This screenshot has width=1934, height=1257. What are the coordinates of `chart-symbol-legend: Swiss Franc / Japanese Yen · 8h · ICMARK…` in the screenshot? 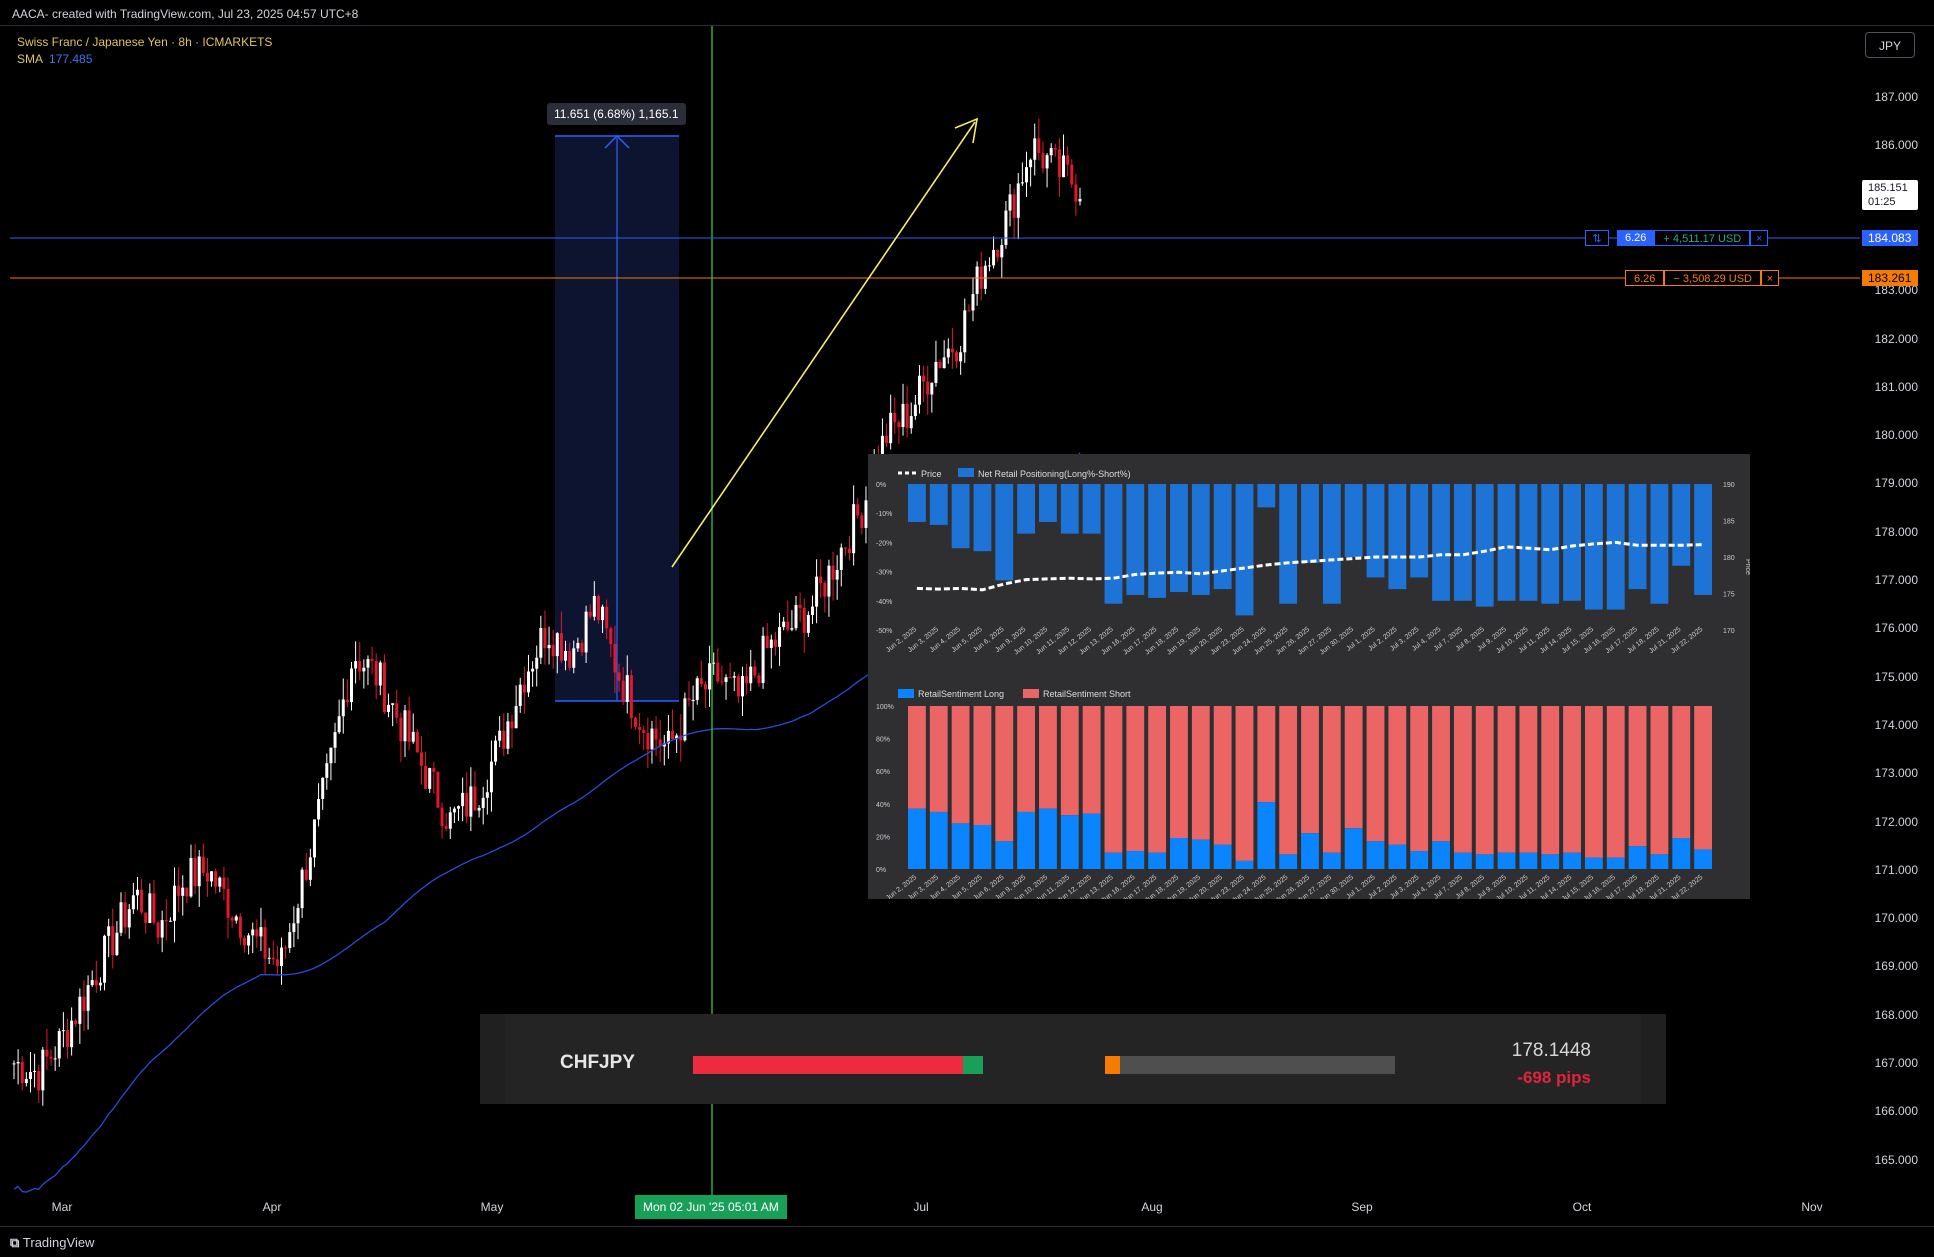 It's located at (145, 42).